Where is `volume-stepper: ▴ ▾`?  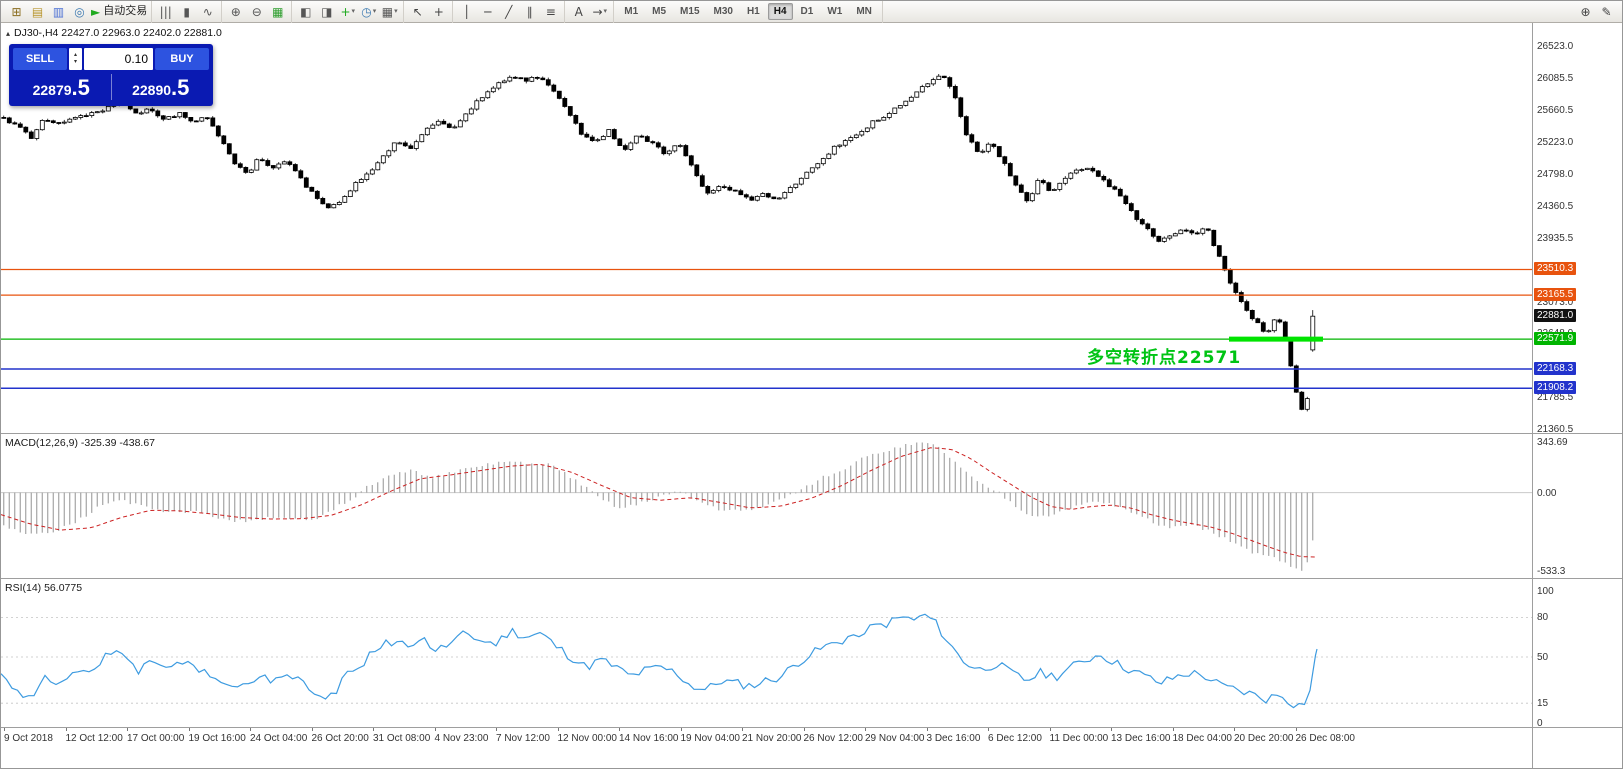
volume-stepper: ▴ ▾ is located at coordinates (75, 59).